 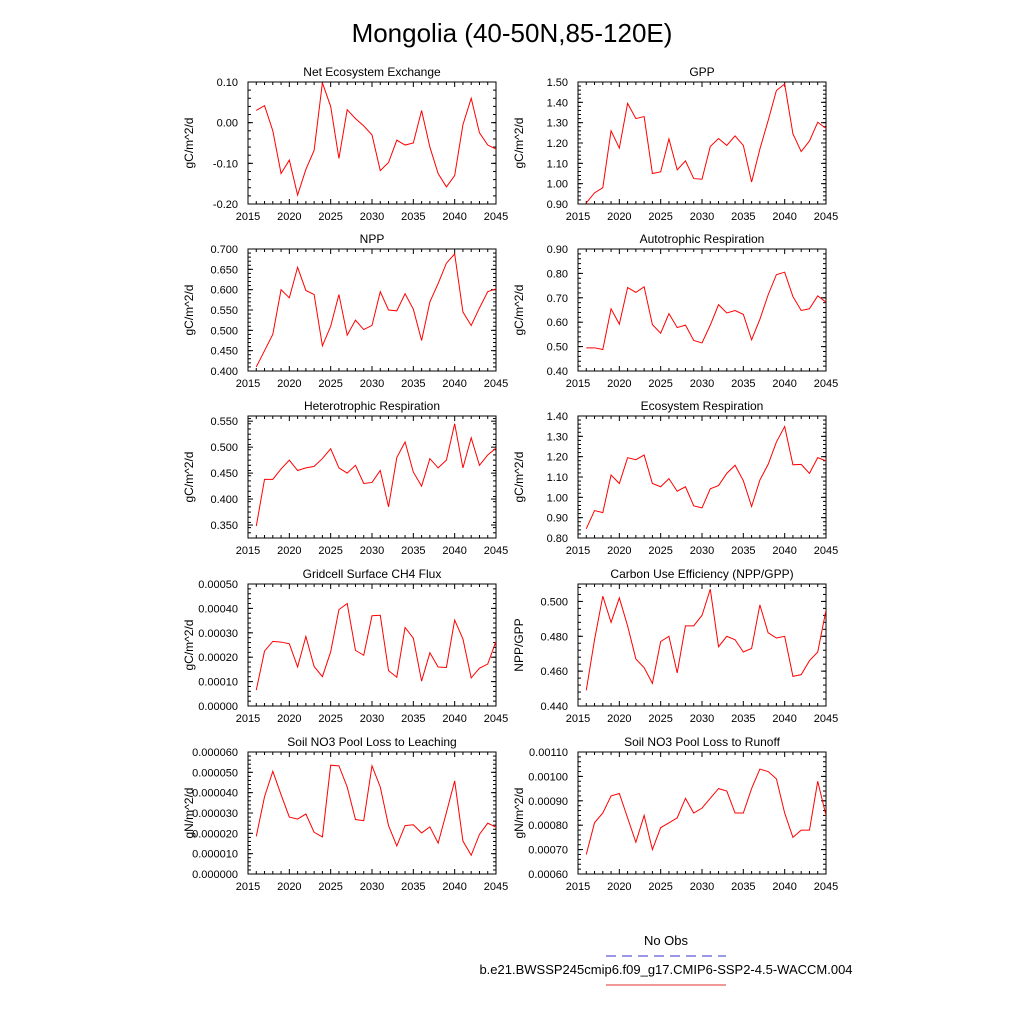 I want to click on panel-title: Heterotrophic Respiration, so click(x=372, y=406).